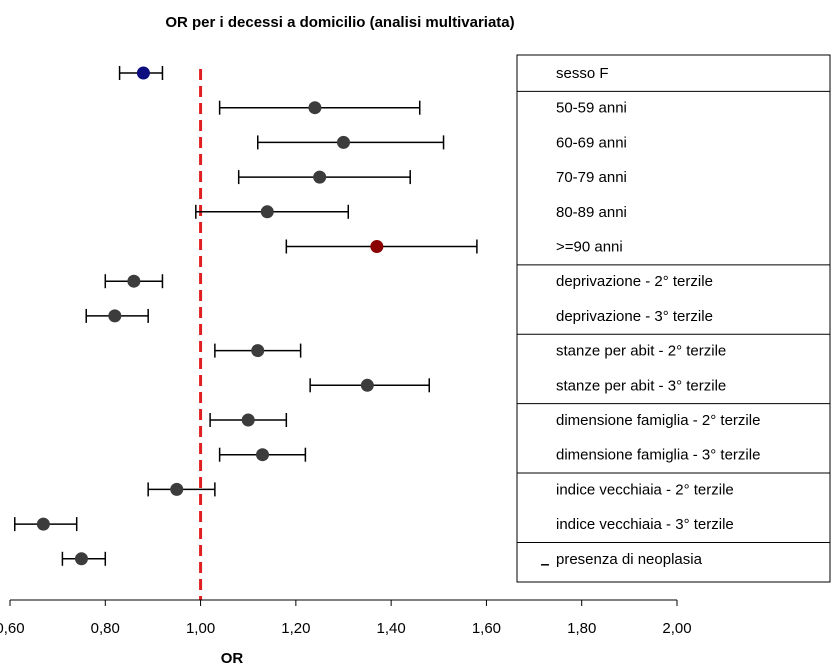 The height and width of the screenshot is (666, 832). I want to click on legend-label: >=90 anni, so click(589, 247).